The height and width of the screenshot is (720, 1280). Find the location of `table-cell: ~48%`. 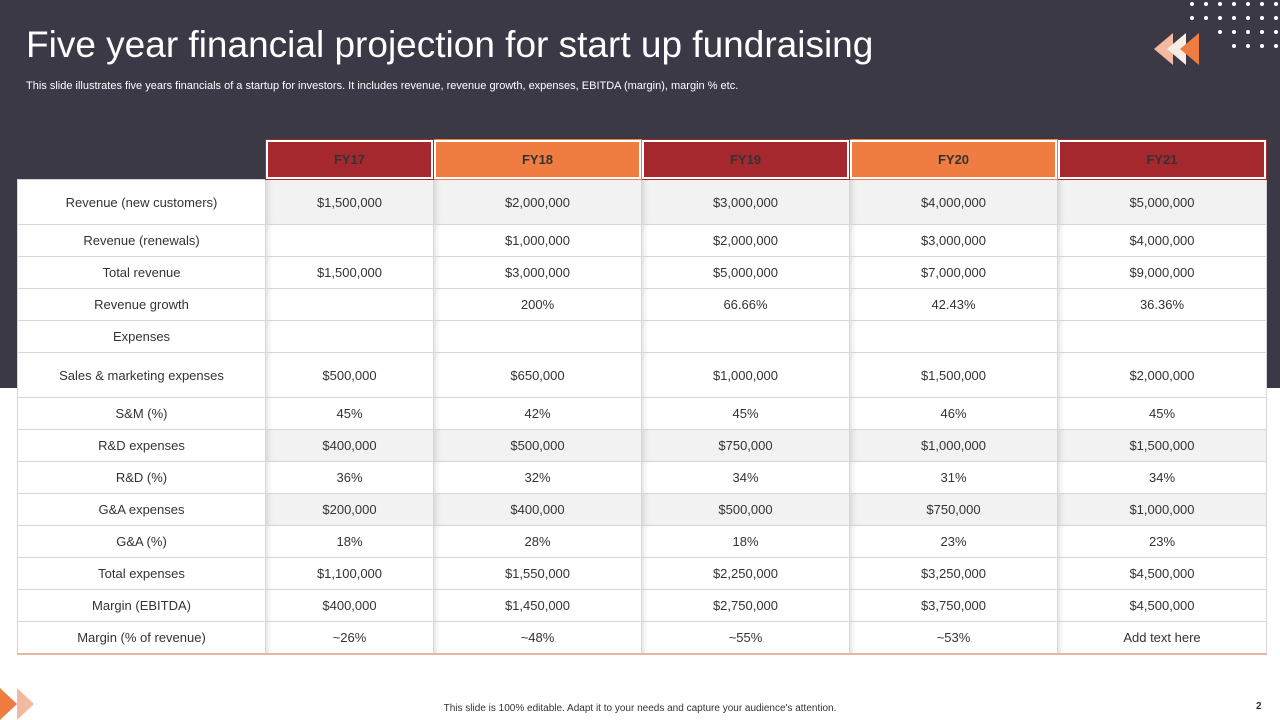

table-cell: ~48% is located at coordinates (537, 638).